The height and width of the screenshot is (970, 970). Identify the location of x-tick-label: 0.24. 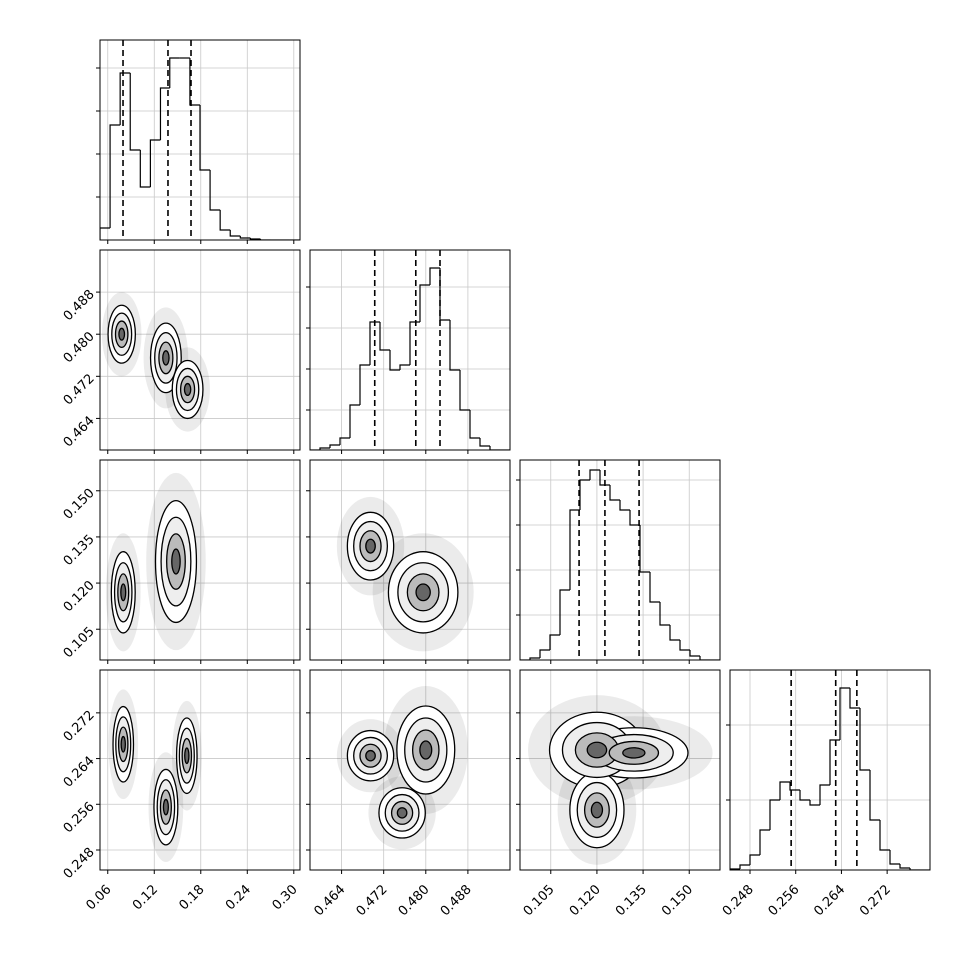
(238, 897).